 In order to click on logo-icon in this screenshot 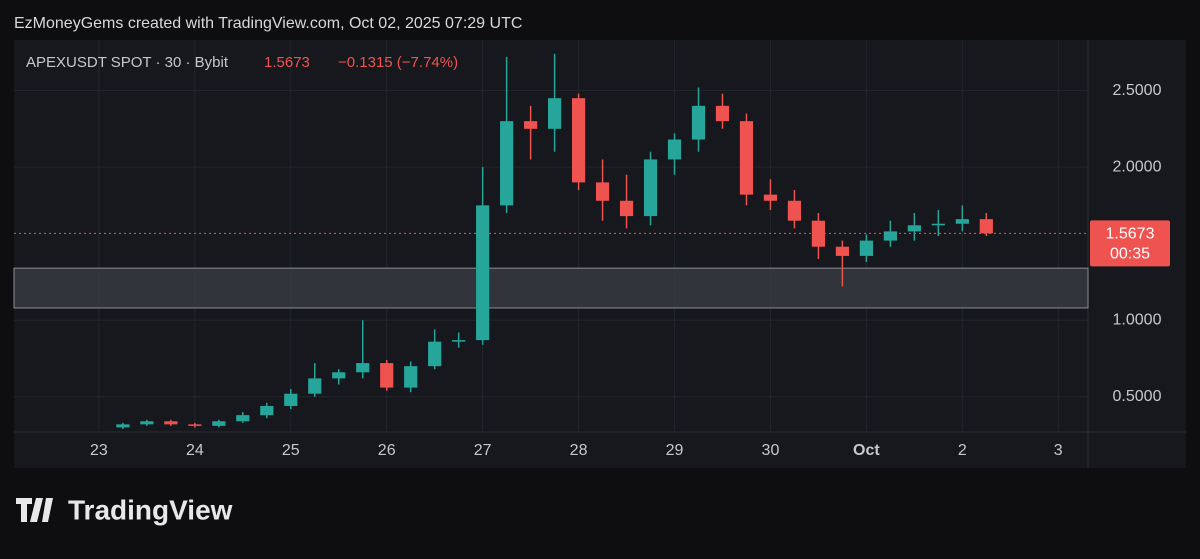, I will do `click(34, 510)`.